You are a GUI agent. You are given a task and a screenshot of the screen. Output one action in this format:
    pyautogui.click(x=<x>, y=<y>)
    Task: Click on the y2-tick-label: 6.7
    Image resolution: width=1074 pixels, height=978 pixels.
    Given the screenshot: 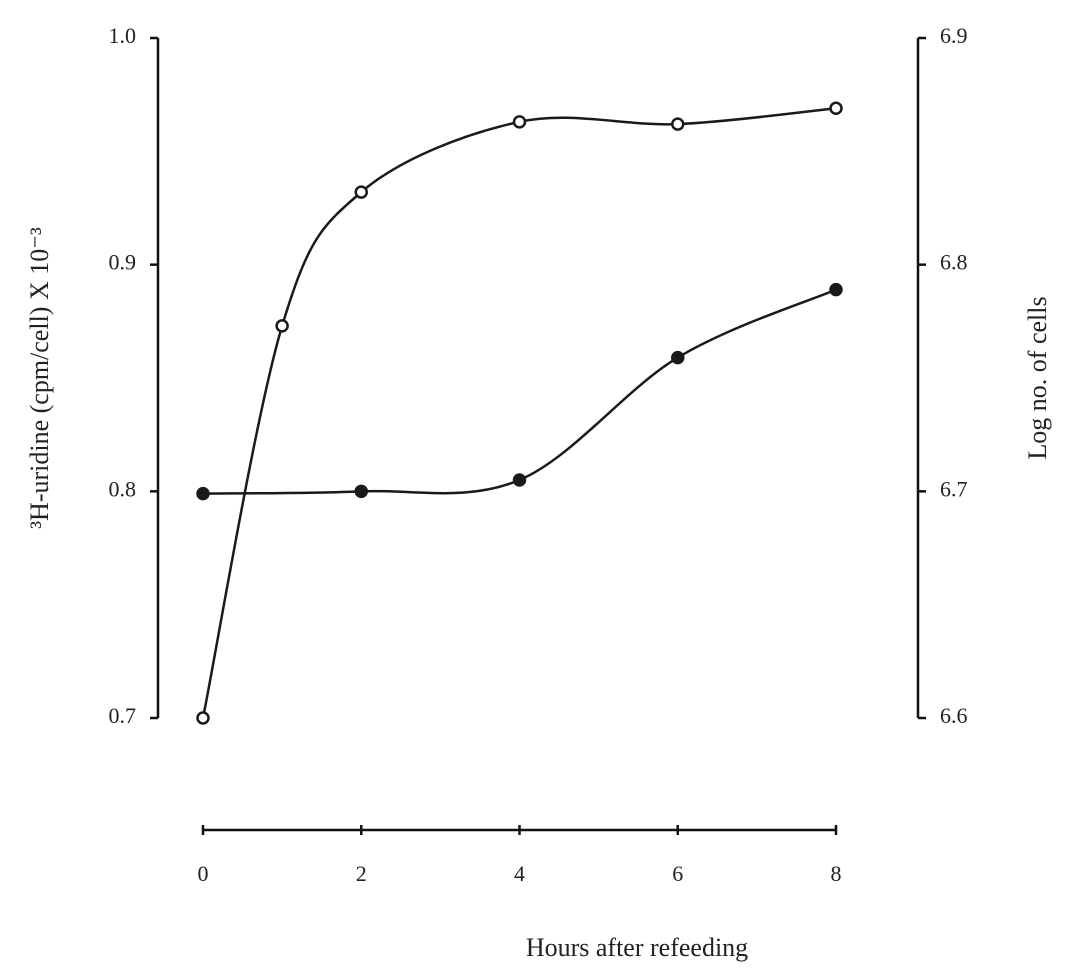 What is the action you would take?
    pyautogui.click(x=954, y=488)
    